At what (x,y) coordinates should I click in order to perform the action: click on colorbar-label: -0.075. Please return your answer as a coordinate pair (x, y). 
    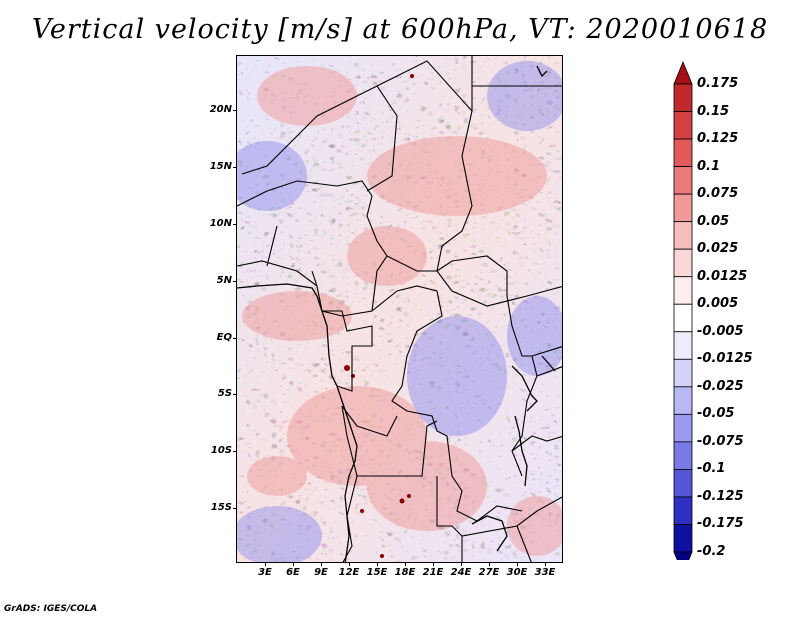
    Looking at the image, I should click on (720, 441).